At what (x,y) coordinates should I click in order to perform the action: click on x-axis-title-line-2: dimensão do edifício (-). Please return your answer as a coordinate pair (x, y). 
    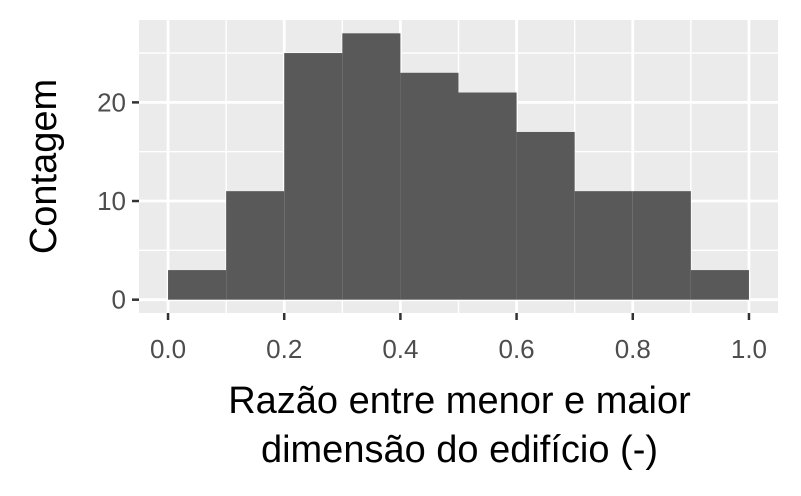
    Looking at the image, I should click on (459, 450).